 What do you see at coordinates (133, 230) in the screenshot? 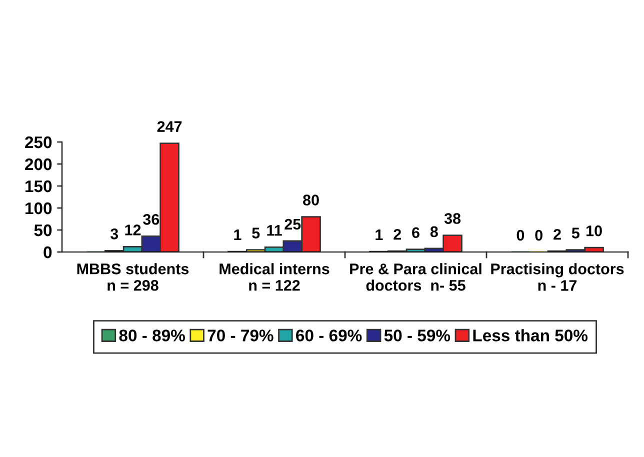
I see `data-label: 12` at bounding box center [133, 230].